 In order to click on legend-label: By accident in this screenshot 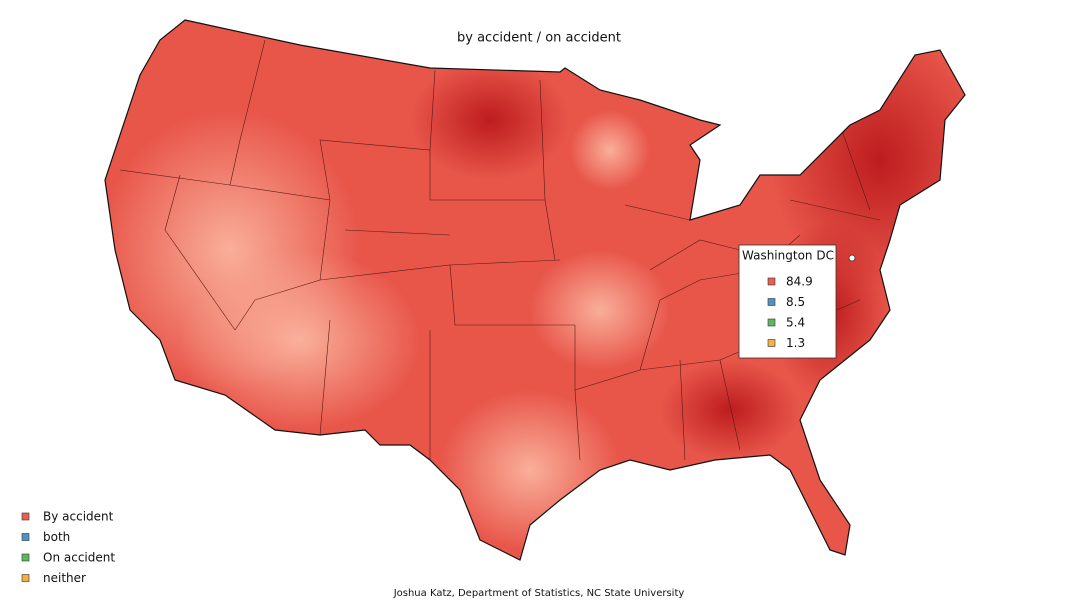, I will do `click(78, 517)`.